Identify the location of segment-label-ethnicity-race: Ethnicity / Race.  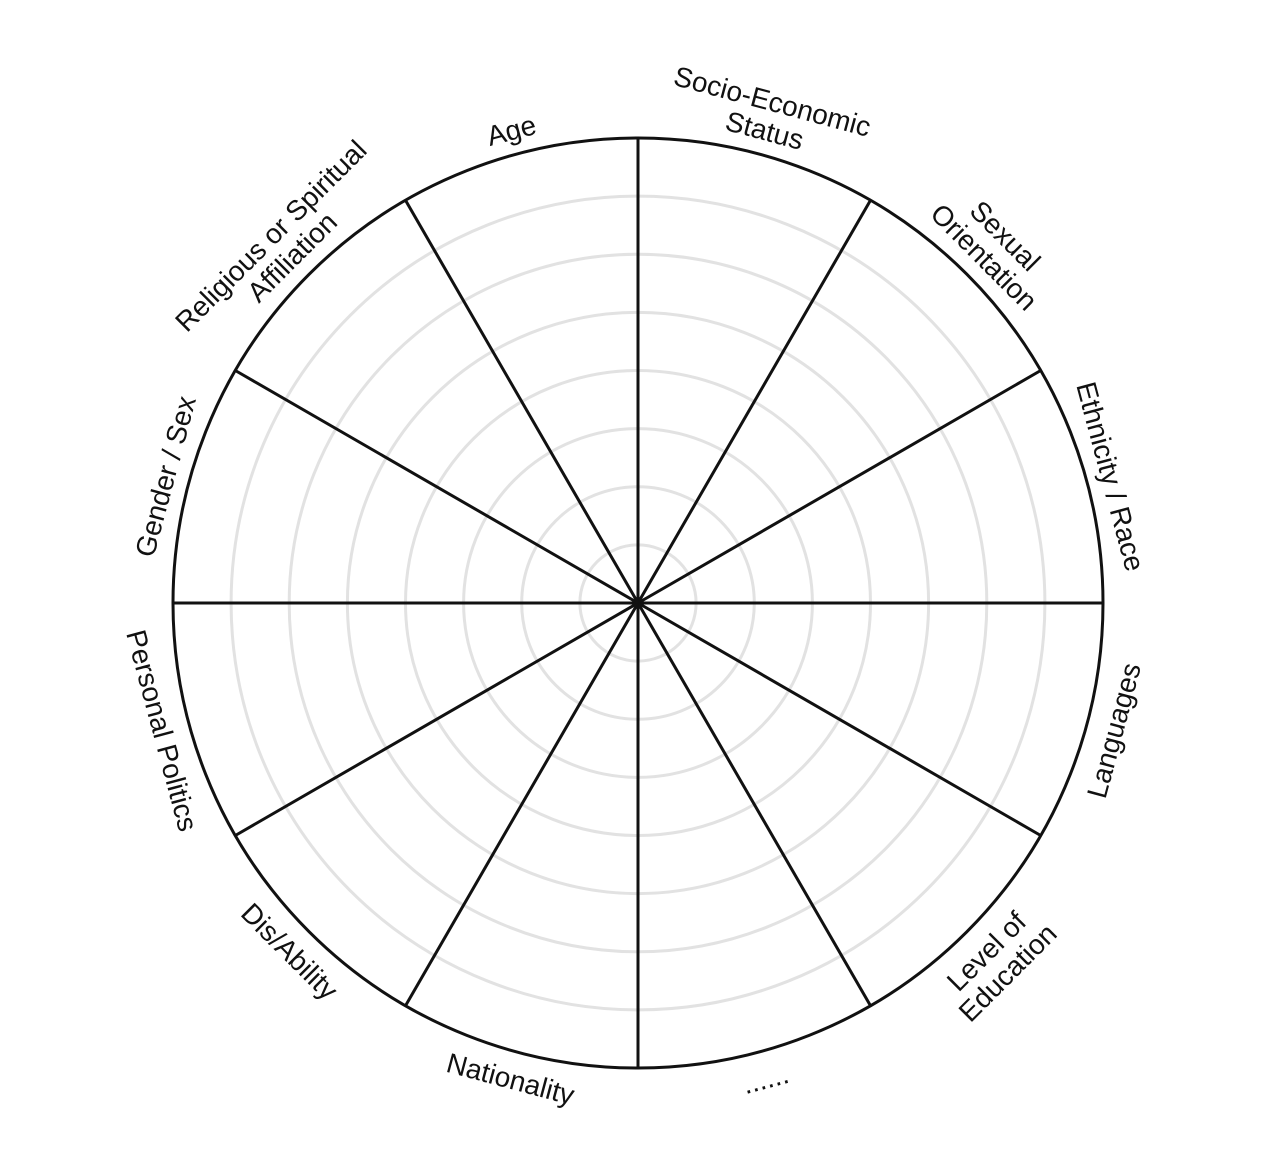
(1110, 476).